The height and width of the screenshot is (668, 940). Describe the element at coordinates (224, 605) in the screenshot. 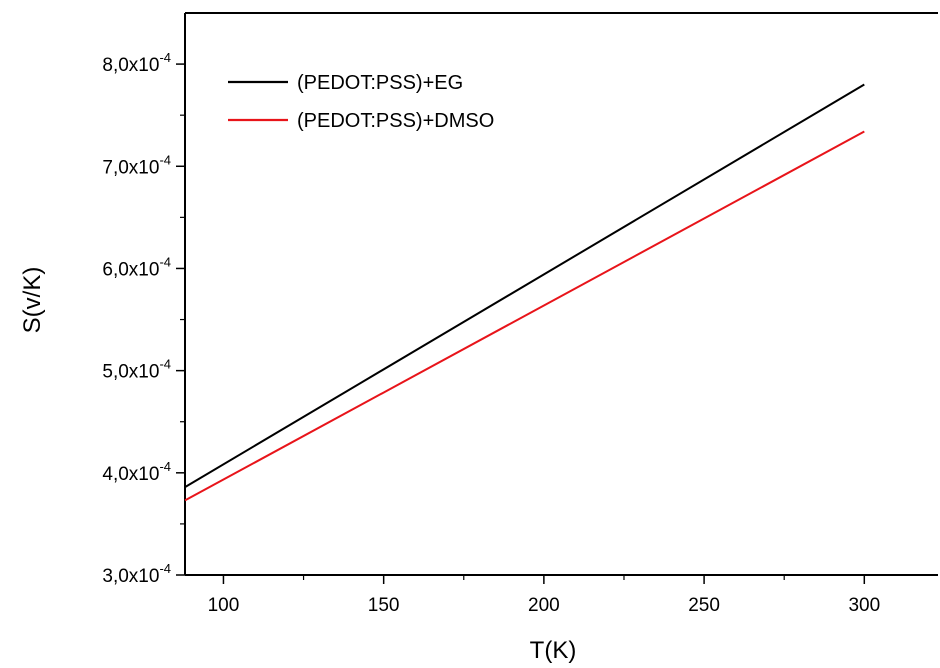

I see `x-tick-label: 100` at that location.